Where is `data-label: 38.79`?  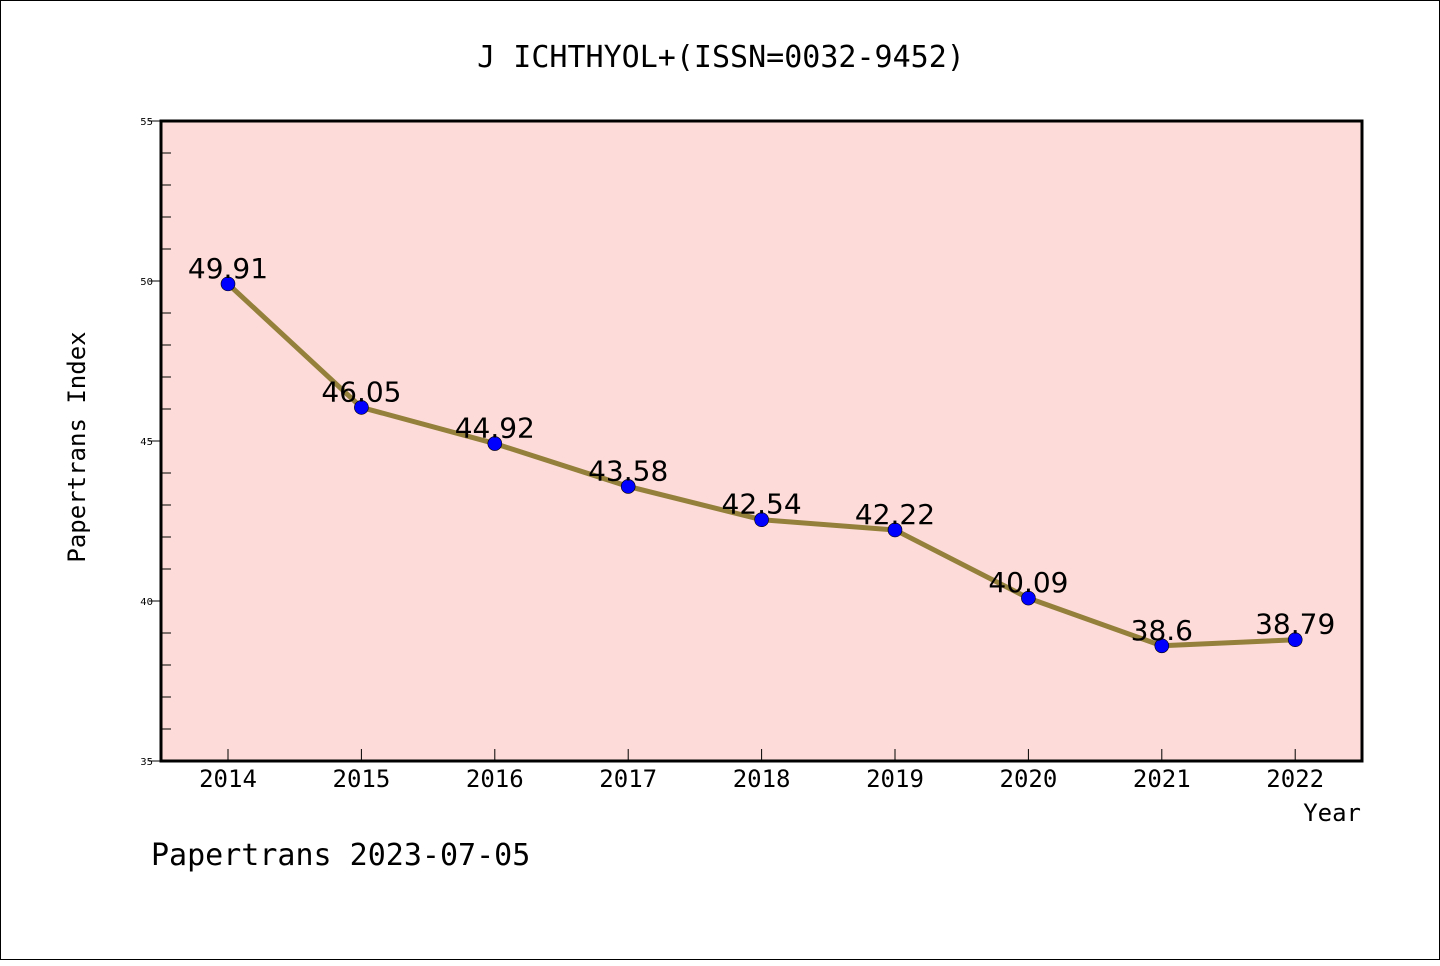
data-label: 38.79 is located at coordinates (1295, 624).